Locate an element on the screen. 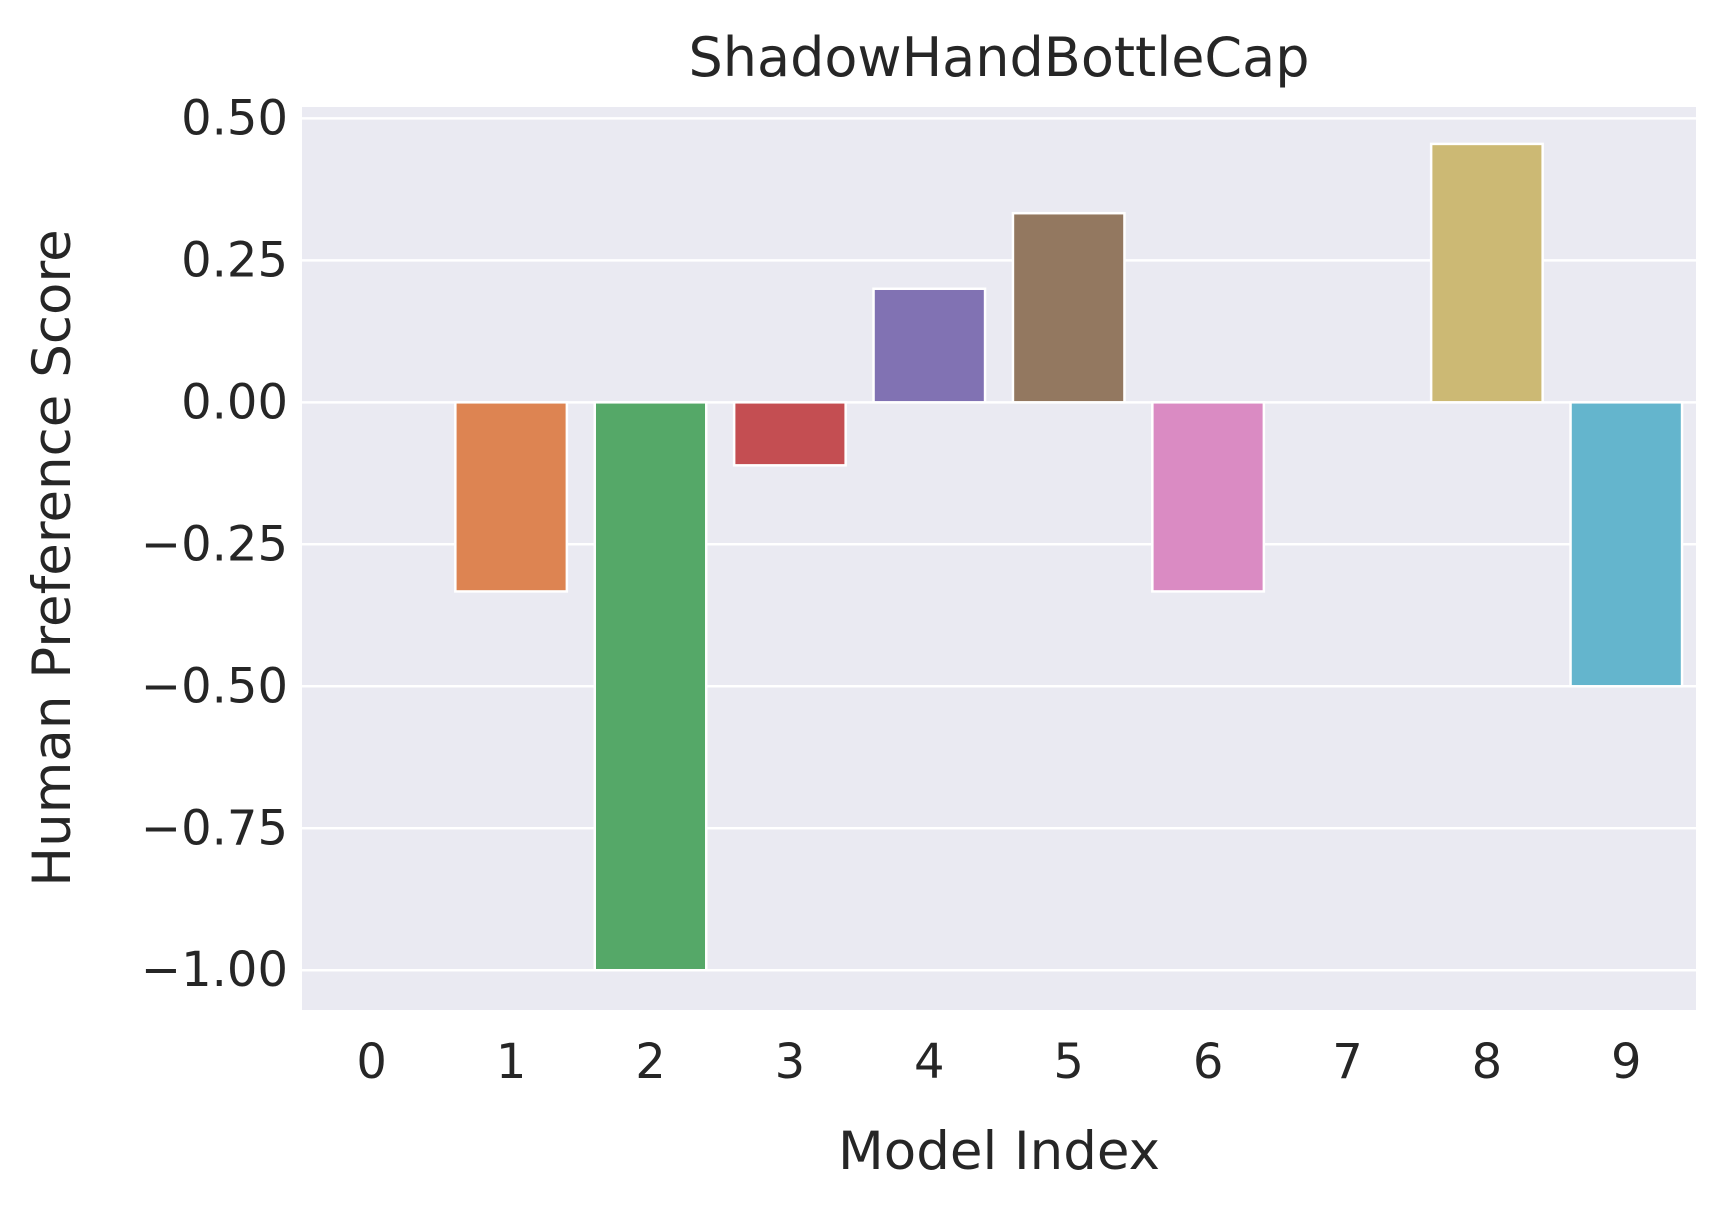  y-tick-label: −0.50 is located at coordinates (214, 686).